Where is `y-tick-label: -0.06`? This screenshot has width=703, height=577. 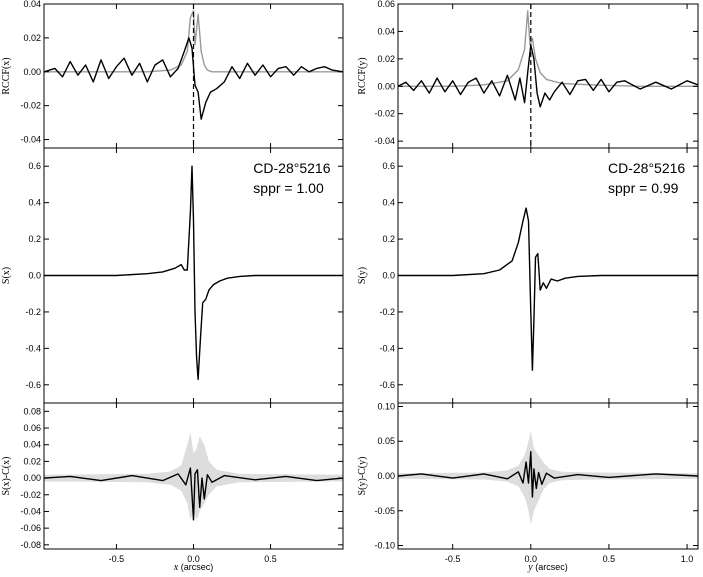 y-tick-label: -0.06 is located at coordinates (30, 528).